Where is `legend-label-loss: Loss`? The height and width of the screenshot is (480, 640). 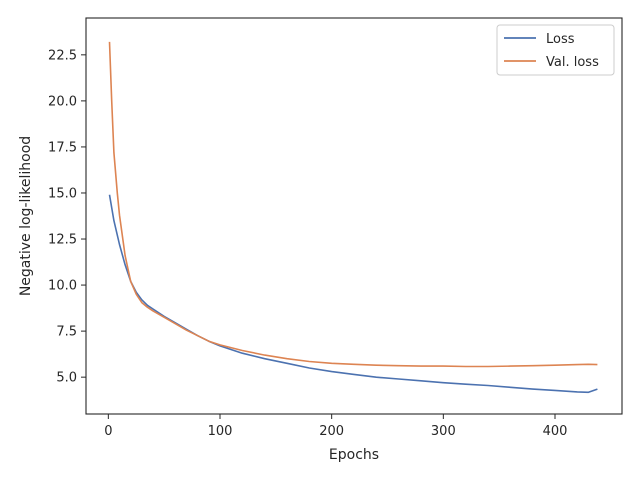
legend-label-loss: Loss is located at coordinates (560, 39).